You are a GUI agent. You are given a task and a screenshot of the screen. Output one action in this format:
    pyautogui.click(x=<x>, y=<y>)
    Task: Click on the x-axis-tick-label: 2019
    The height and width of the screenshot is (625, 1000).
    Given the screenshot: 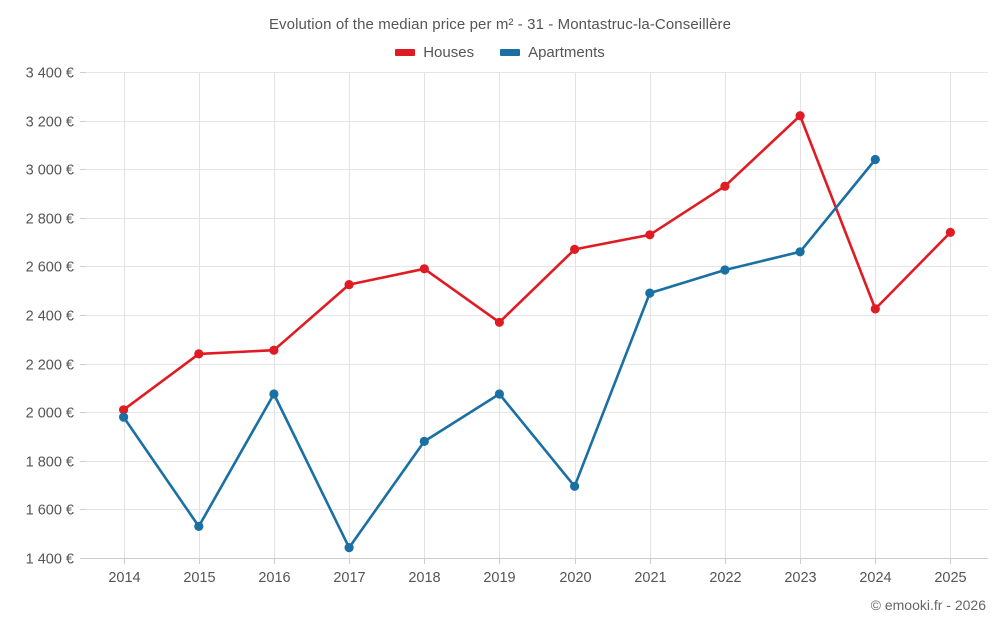 What is the action you would take?
    pyautogui.click(x=499, y=578)
    